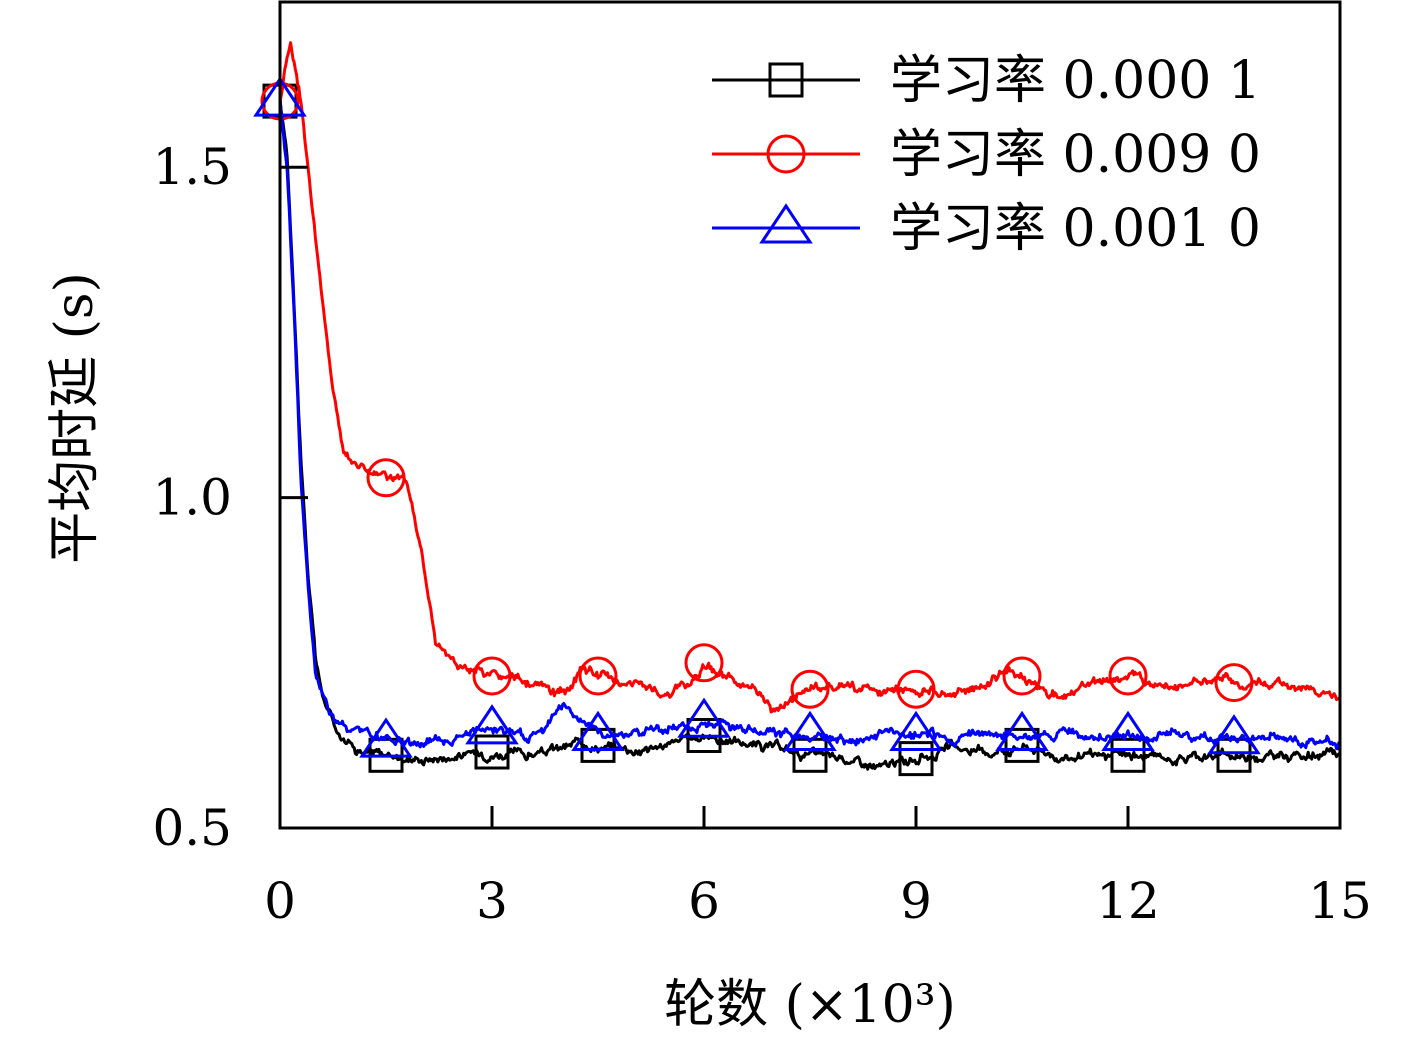 This screenshot has height=1044, width=1417. What do you see at coordinates (1075, 229) in the screenshot?
I see `legend-label: 学习率 0.001 0` at bounding box center [1075, 229].